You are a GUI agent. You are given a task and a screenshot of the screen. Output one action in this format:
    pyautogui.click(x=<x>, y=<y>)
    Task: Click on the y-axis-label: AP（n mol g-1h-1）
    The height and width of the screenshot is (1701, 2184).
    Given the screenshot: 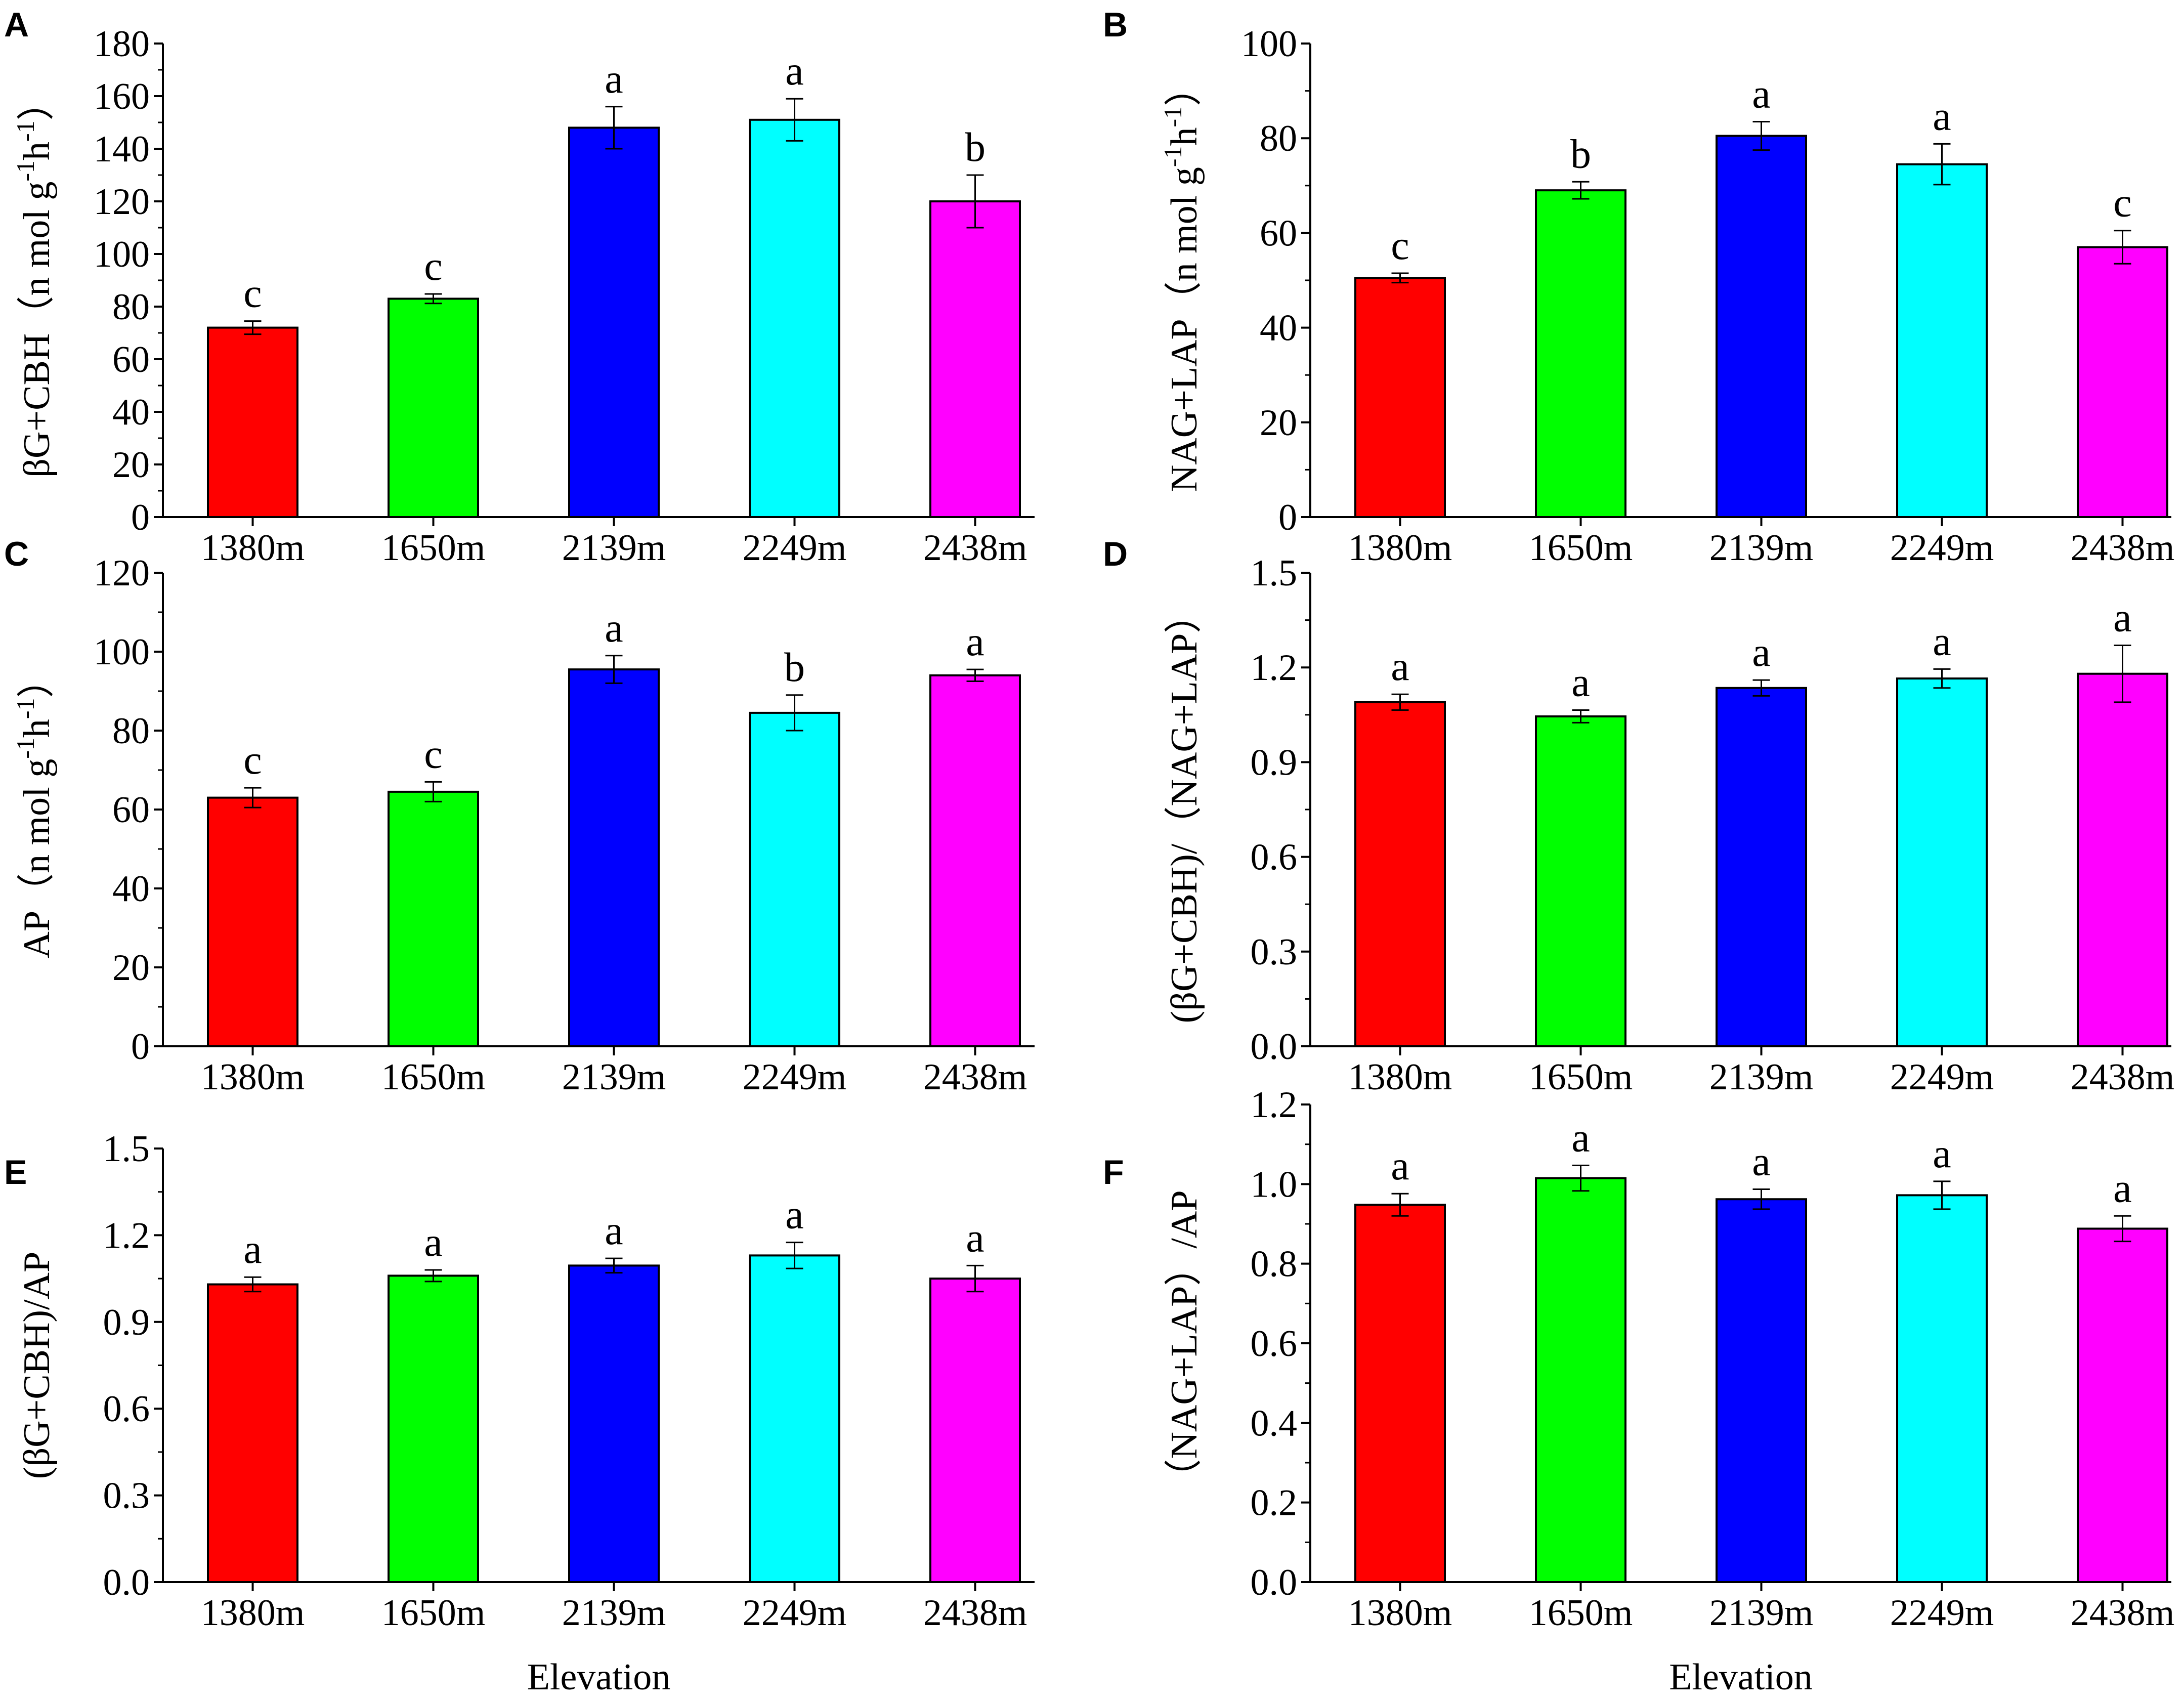 What is the action you would take?
    pyautogui.click(x=34, y=809)
    